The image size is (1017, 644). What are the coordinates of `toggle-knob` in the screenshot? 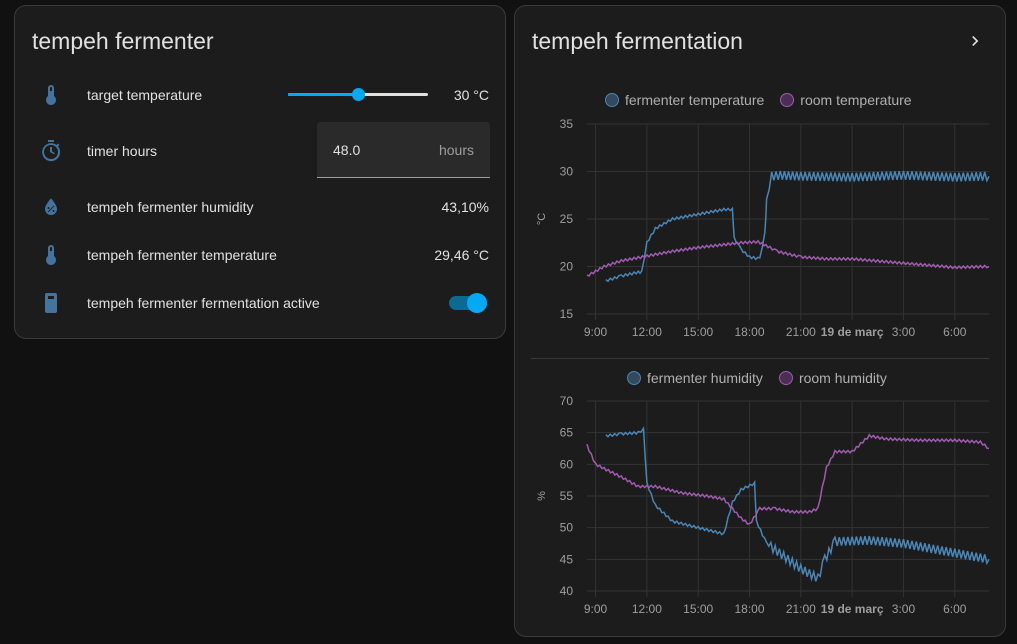 It's located at (477, 303).